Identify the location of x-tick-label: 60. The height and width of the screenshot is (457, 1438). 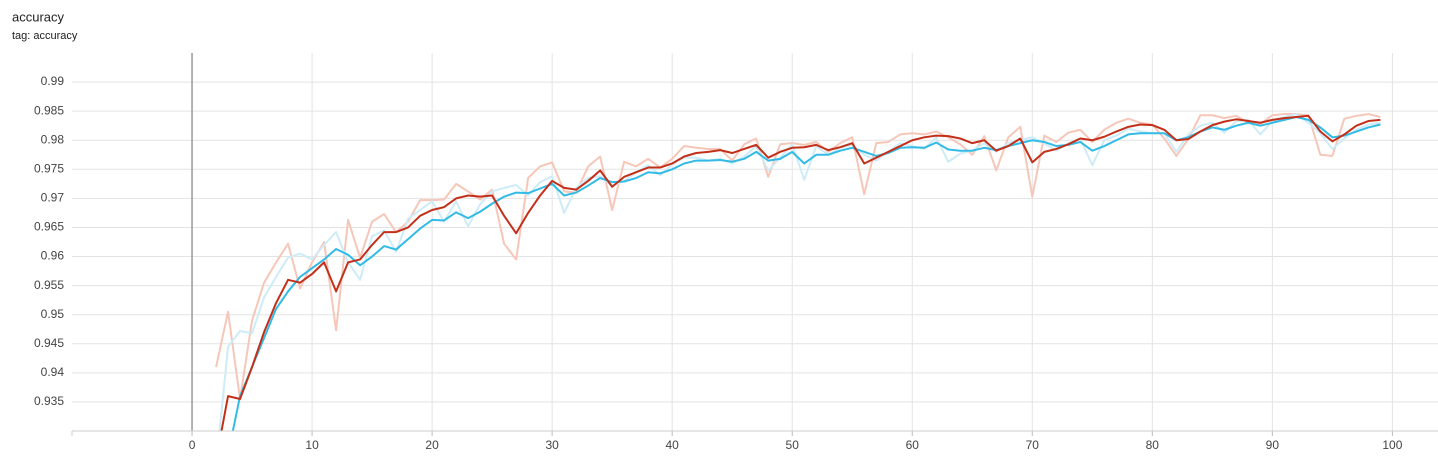
(913, 445).